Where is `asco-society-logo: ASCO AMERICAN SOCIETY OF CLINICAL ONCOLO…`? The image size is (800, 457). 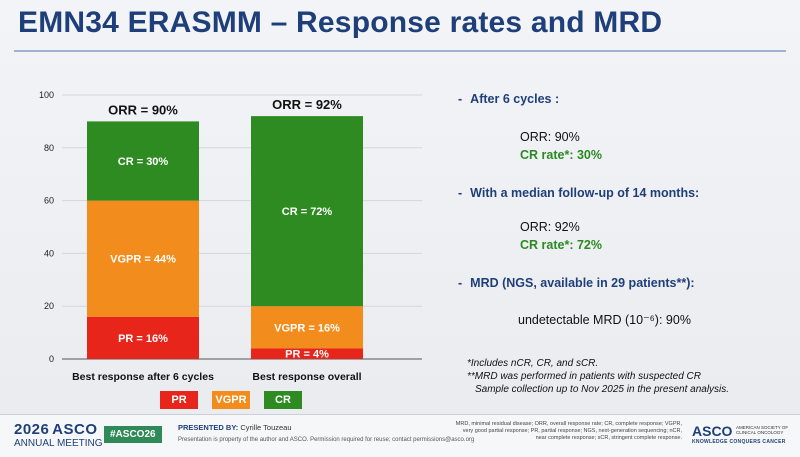
asco-society-logo: ASCO AMERICAN SOCIETY OF CLINICAL ONCOLO… is located at coordinates (740, 434).